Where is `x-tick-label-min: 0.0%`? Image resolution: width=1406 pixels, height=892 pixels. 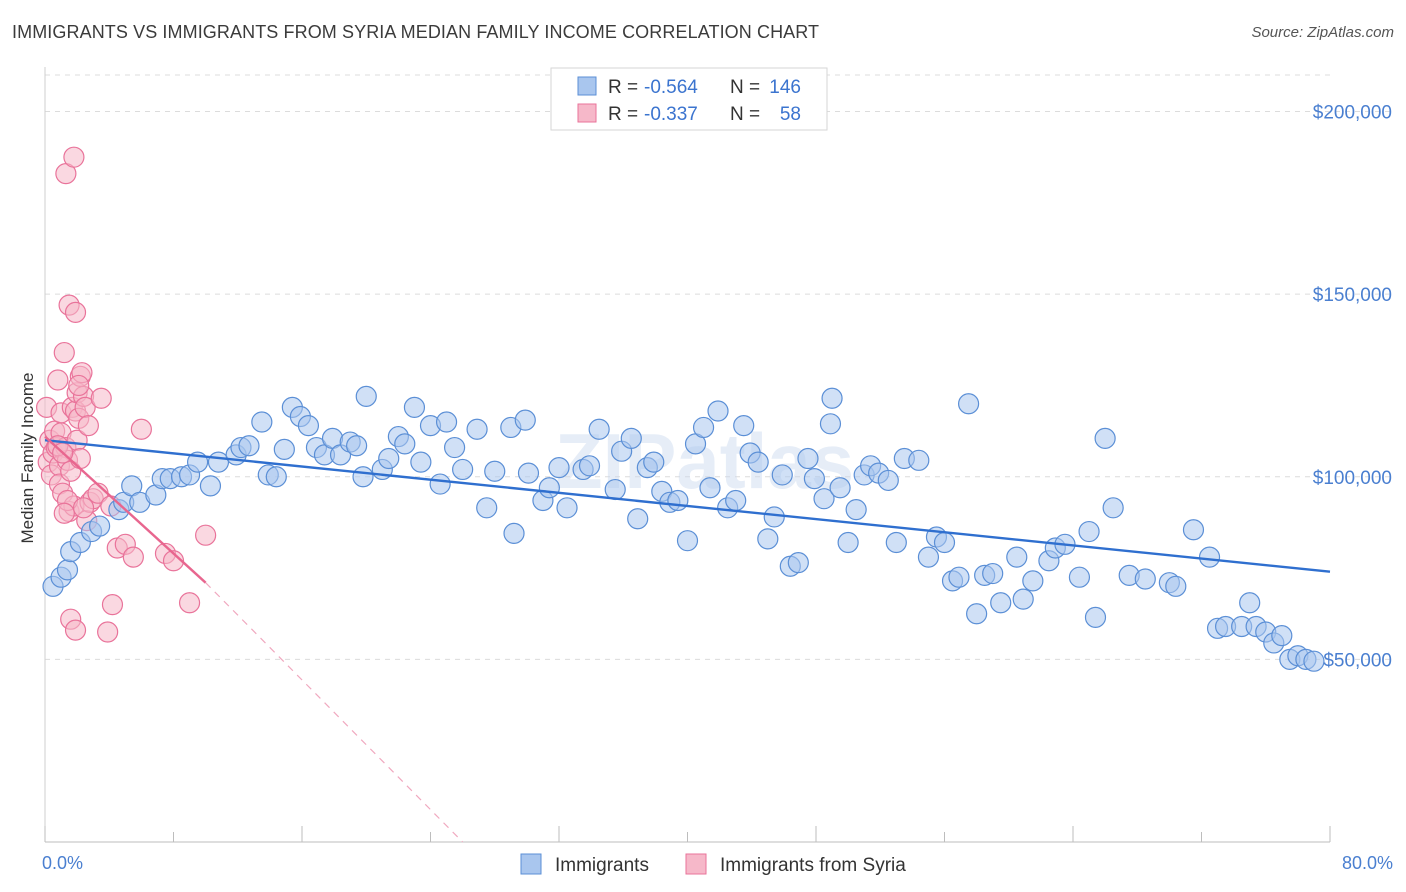
x-tick-label-min: 0.0% is located at coordinates (62, 863).